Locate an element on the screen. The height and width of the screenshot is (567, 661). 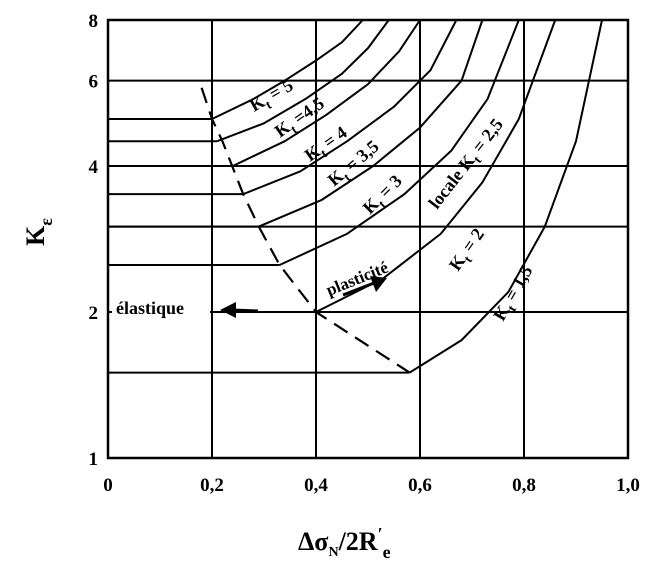
y-tick-label: 1 is located at coordinates (94, 459).